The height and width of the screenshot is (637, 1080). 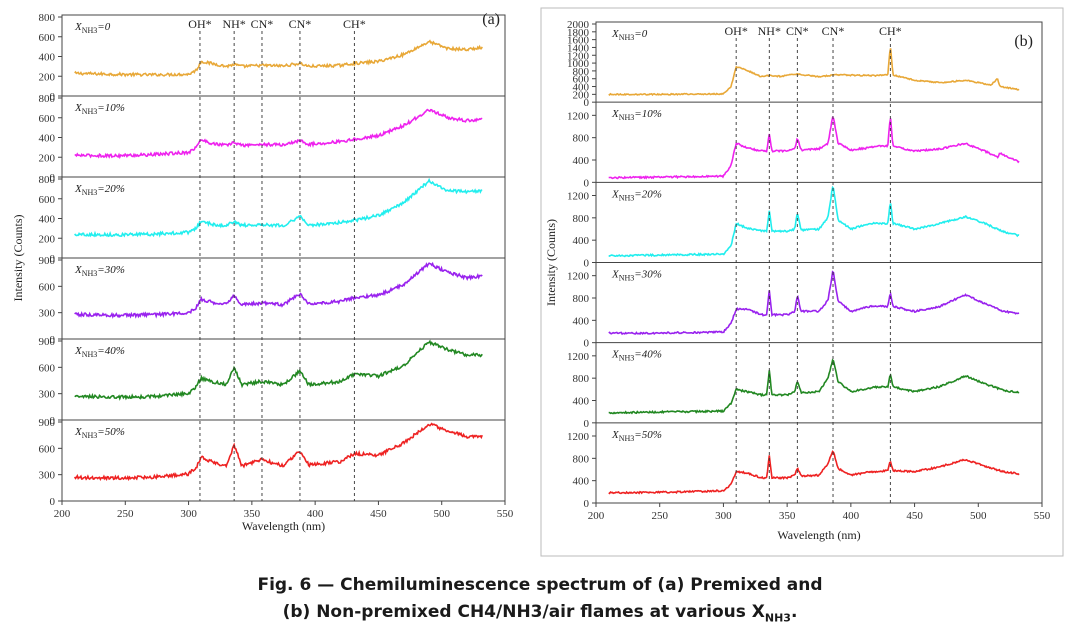 I want to click on subplot: 0 300 600 900 XNH3=40%, so click(x=272, y=381).